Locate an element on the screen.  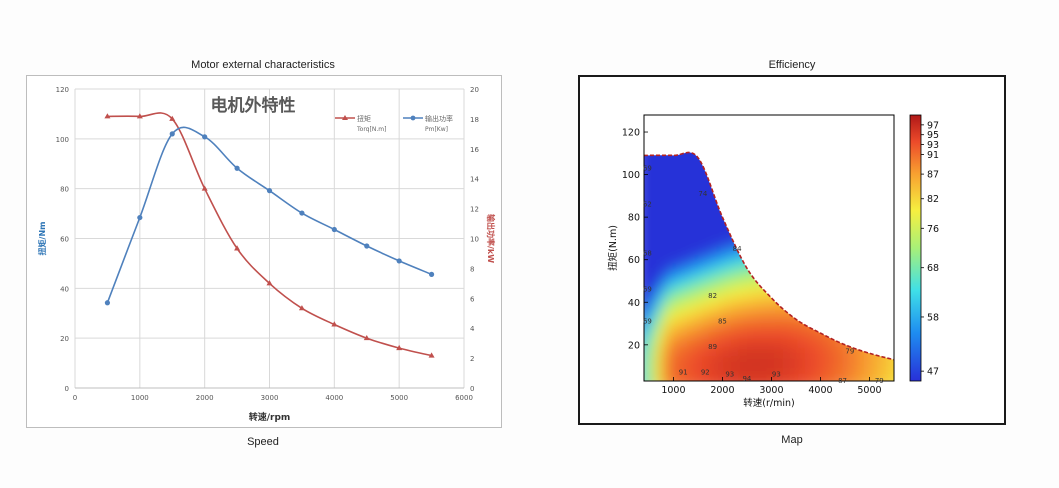
contour-label: 92 is located at coordinates (705, 373).